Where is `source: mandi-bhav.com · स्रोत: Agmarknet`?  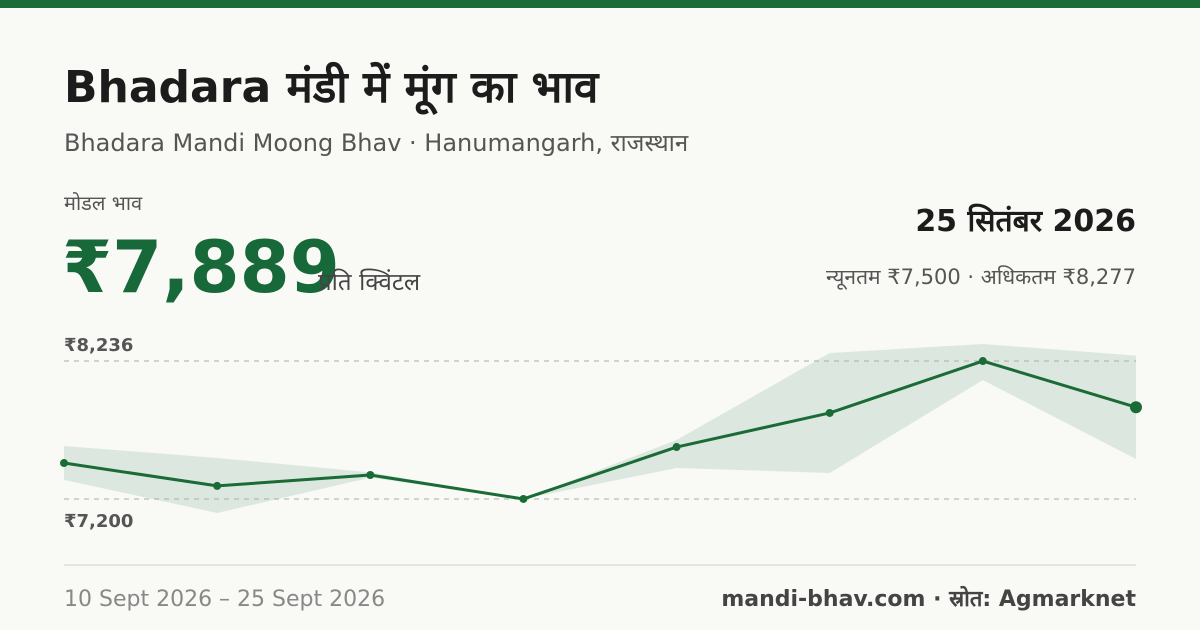
source: mandi-bhav.com · स्रोत: Agmarknet is located at coordinates (928, 598).